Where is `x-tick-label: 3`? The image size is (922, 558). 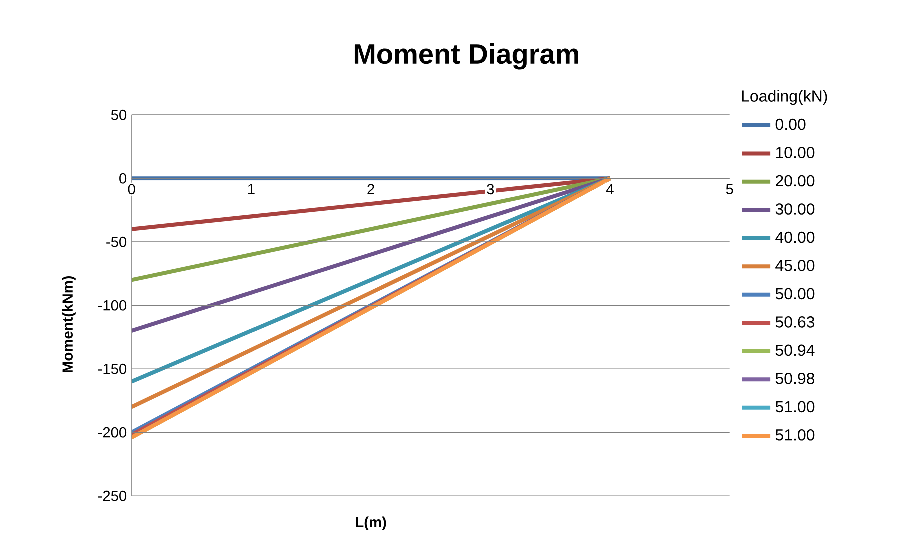
x-tick-label: 3 is located at coordinates (490, 189).